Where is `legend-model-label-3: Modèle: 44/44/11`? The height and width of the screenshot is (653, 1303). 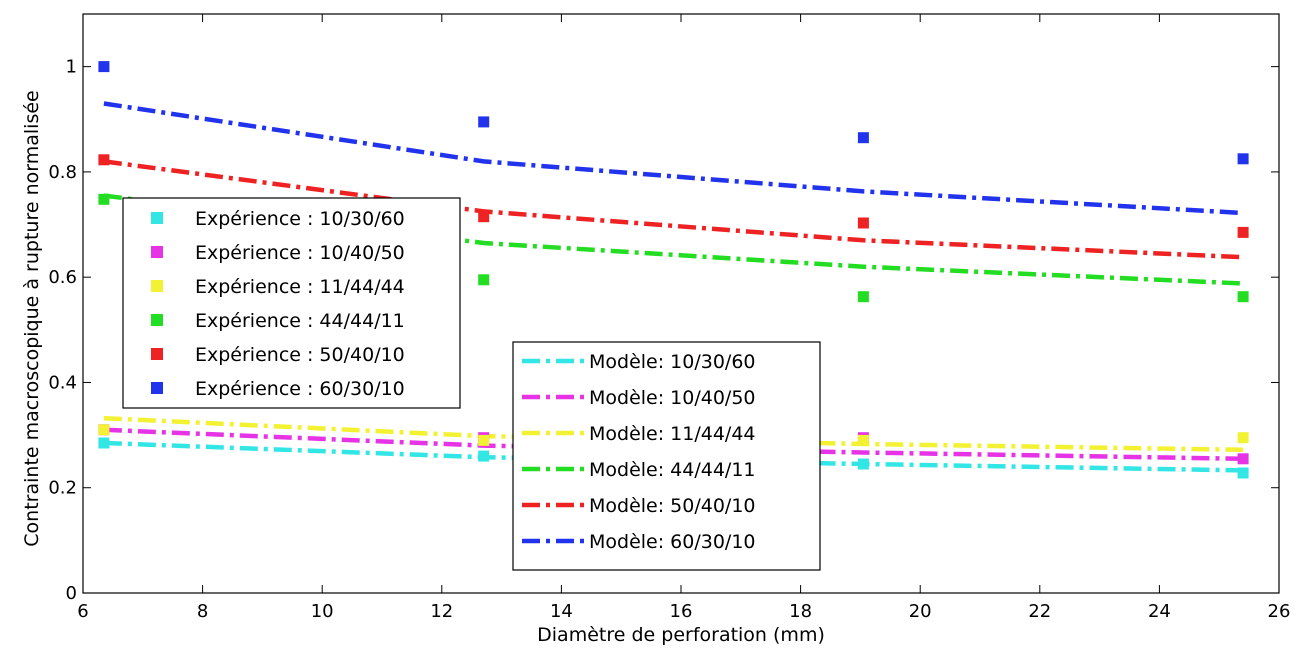
legend-model-label-3: Modèle: 44/44/11 is located at coordinates (672, 470).